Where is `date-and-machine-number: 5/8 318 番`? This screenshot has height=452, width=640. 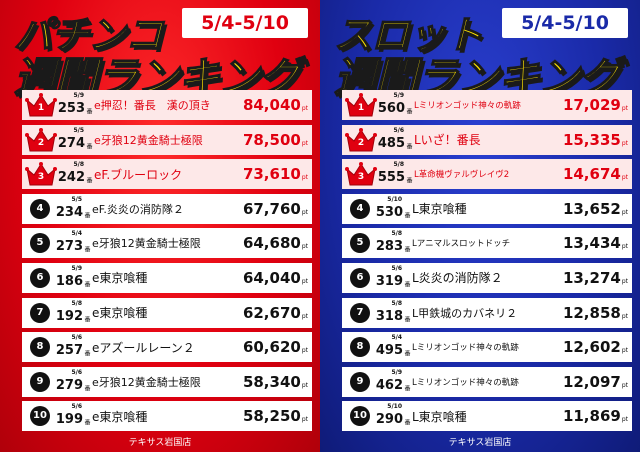 date-and-machine-number: 5/8 318 番 is located at coordinates (394, 313).